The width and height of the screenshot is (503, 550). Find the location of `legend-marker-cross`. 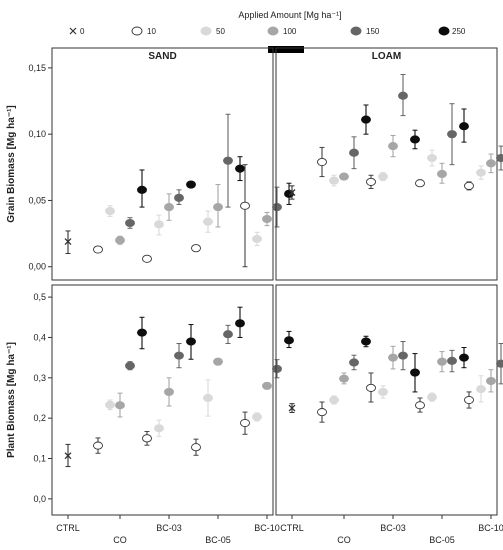

legend-marker-cross is located at coordinates (73, 31).